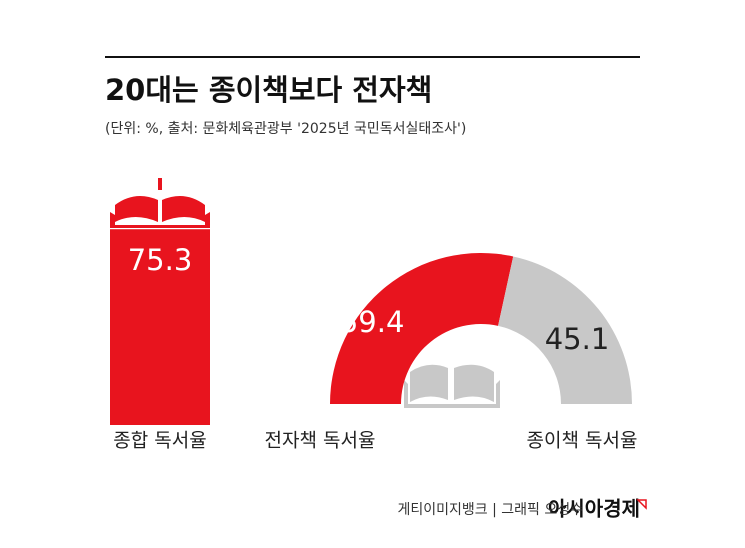  What do you see at coordinates (320, 441) in the screenshot?
I see `category-label: 전자책 독서율` at bounding box center [320, 441].